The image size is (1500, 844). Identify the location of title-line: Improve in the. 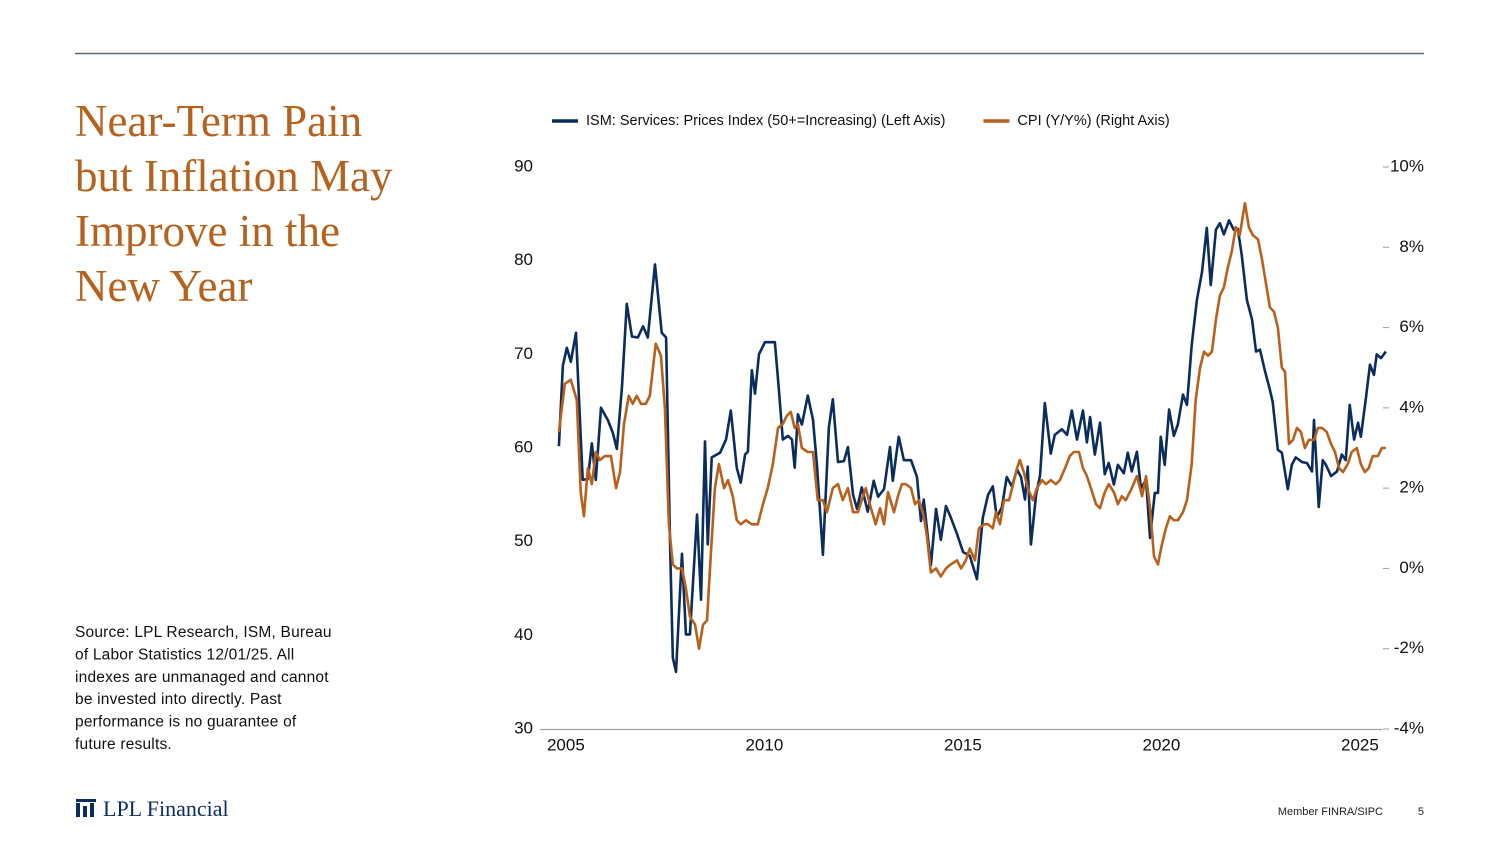
(207, 231).